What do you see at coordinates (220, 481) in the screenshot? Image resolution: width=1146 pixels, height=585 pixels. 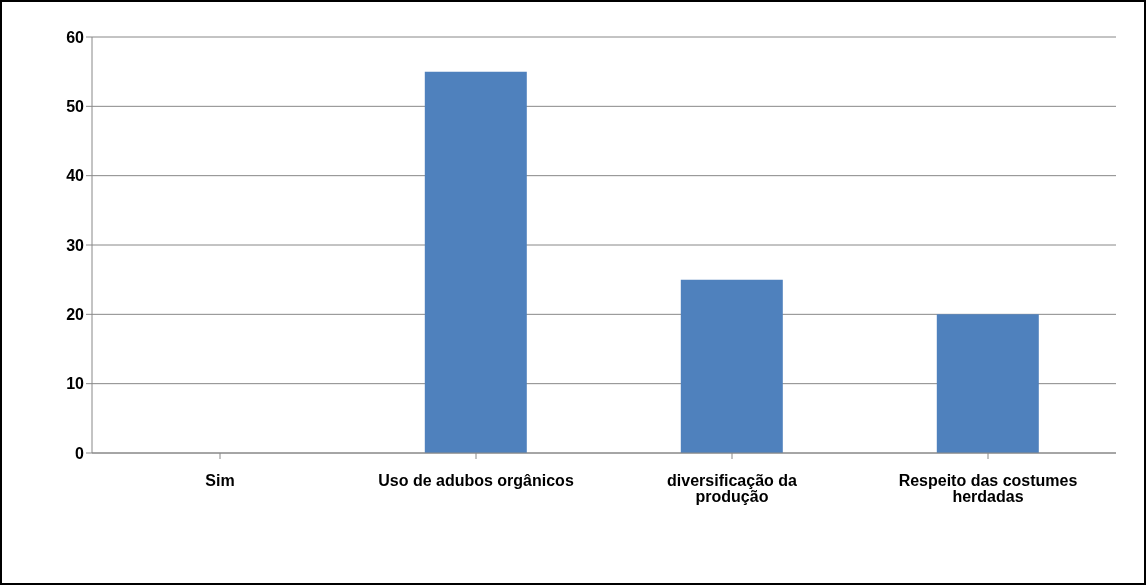 I see `x-tick-label: Sim` at bounding box center [220, 481].